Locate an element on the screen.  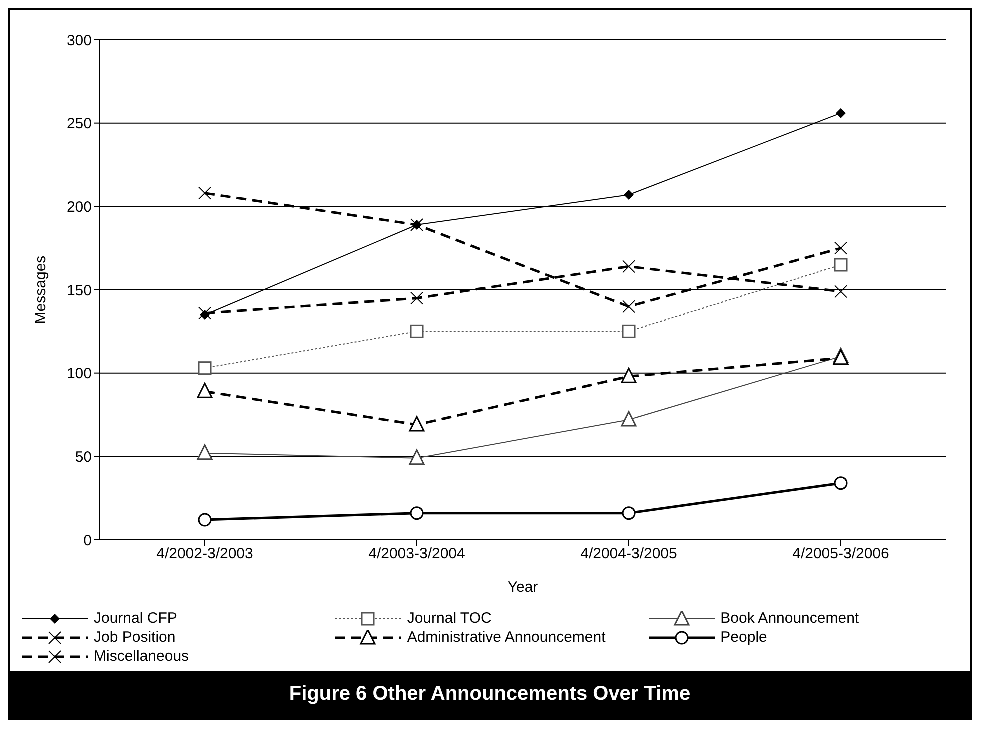
text: Figure 6 Other Announcements Over Time is located at coordinates (490, 694).